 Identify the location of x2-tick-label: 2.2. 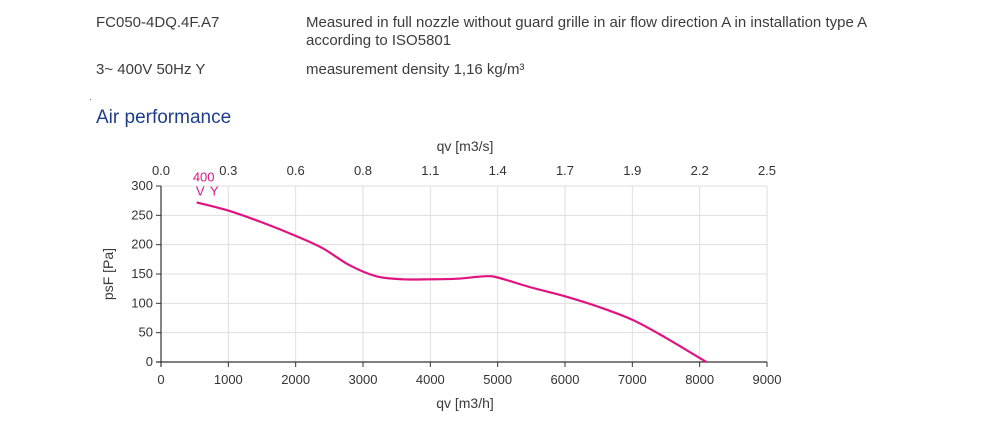
(700, 170).